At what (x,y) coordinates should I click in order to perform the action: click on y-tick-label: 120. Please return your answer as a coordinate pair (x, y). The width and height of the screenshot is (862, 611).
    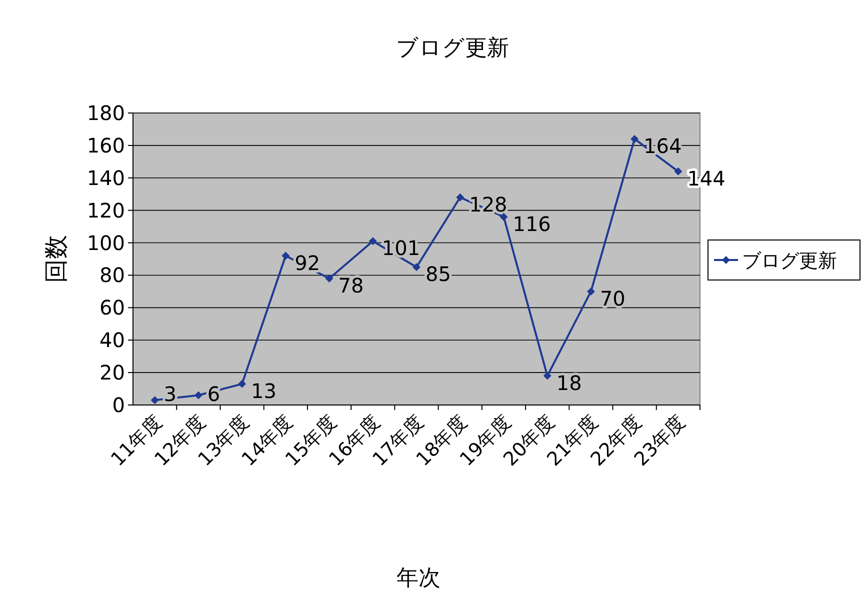
    Looking at the image, I should click on (105, 210).